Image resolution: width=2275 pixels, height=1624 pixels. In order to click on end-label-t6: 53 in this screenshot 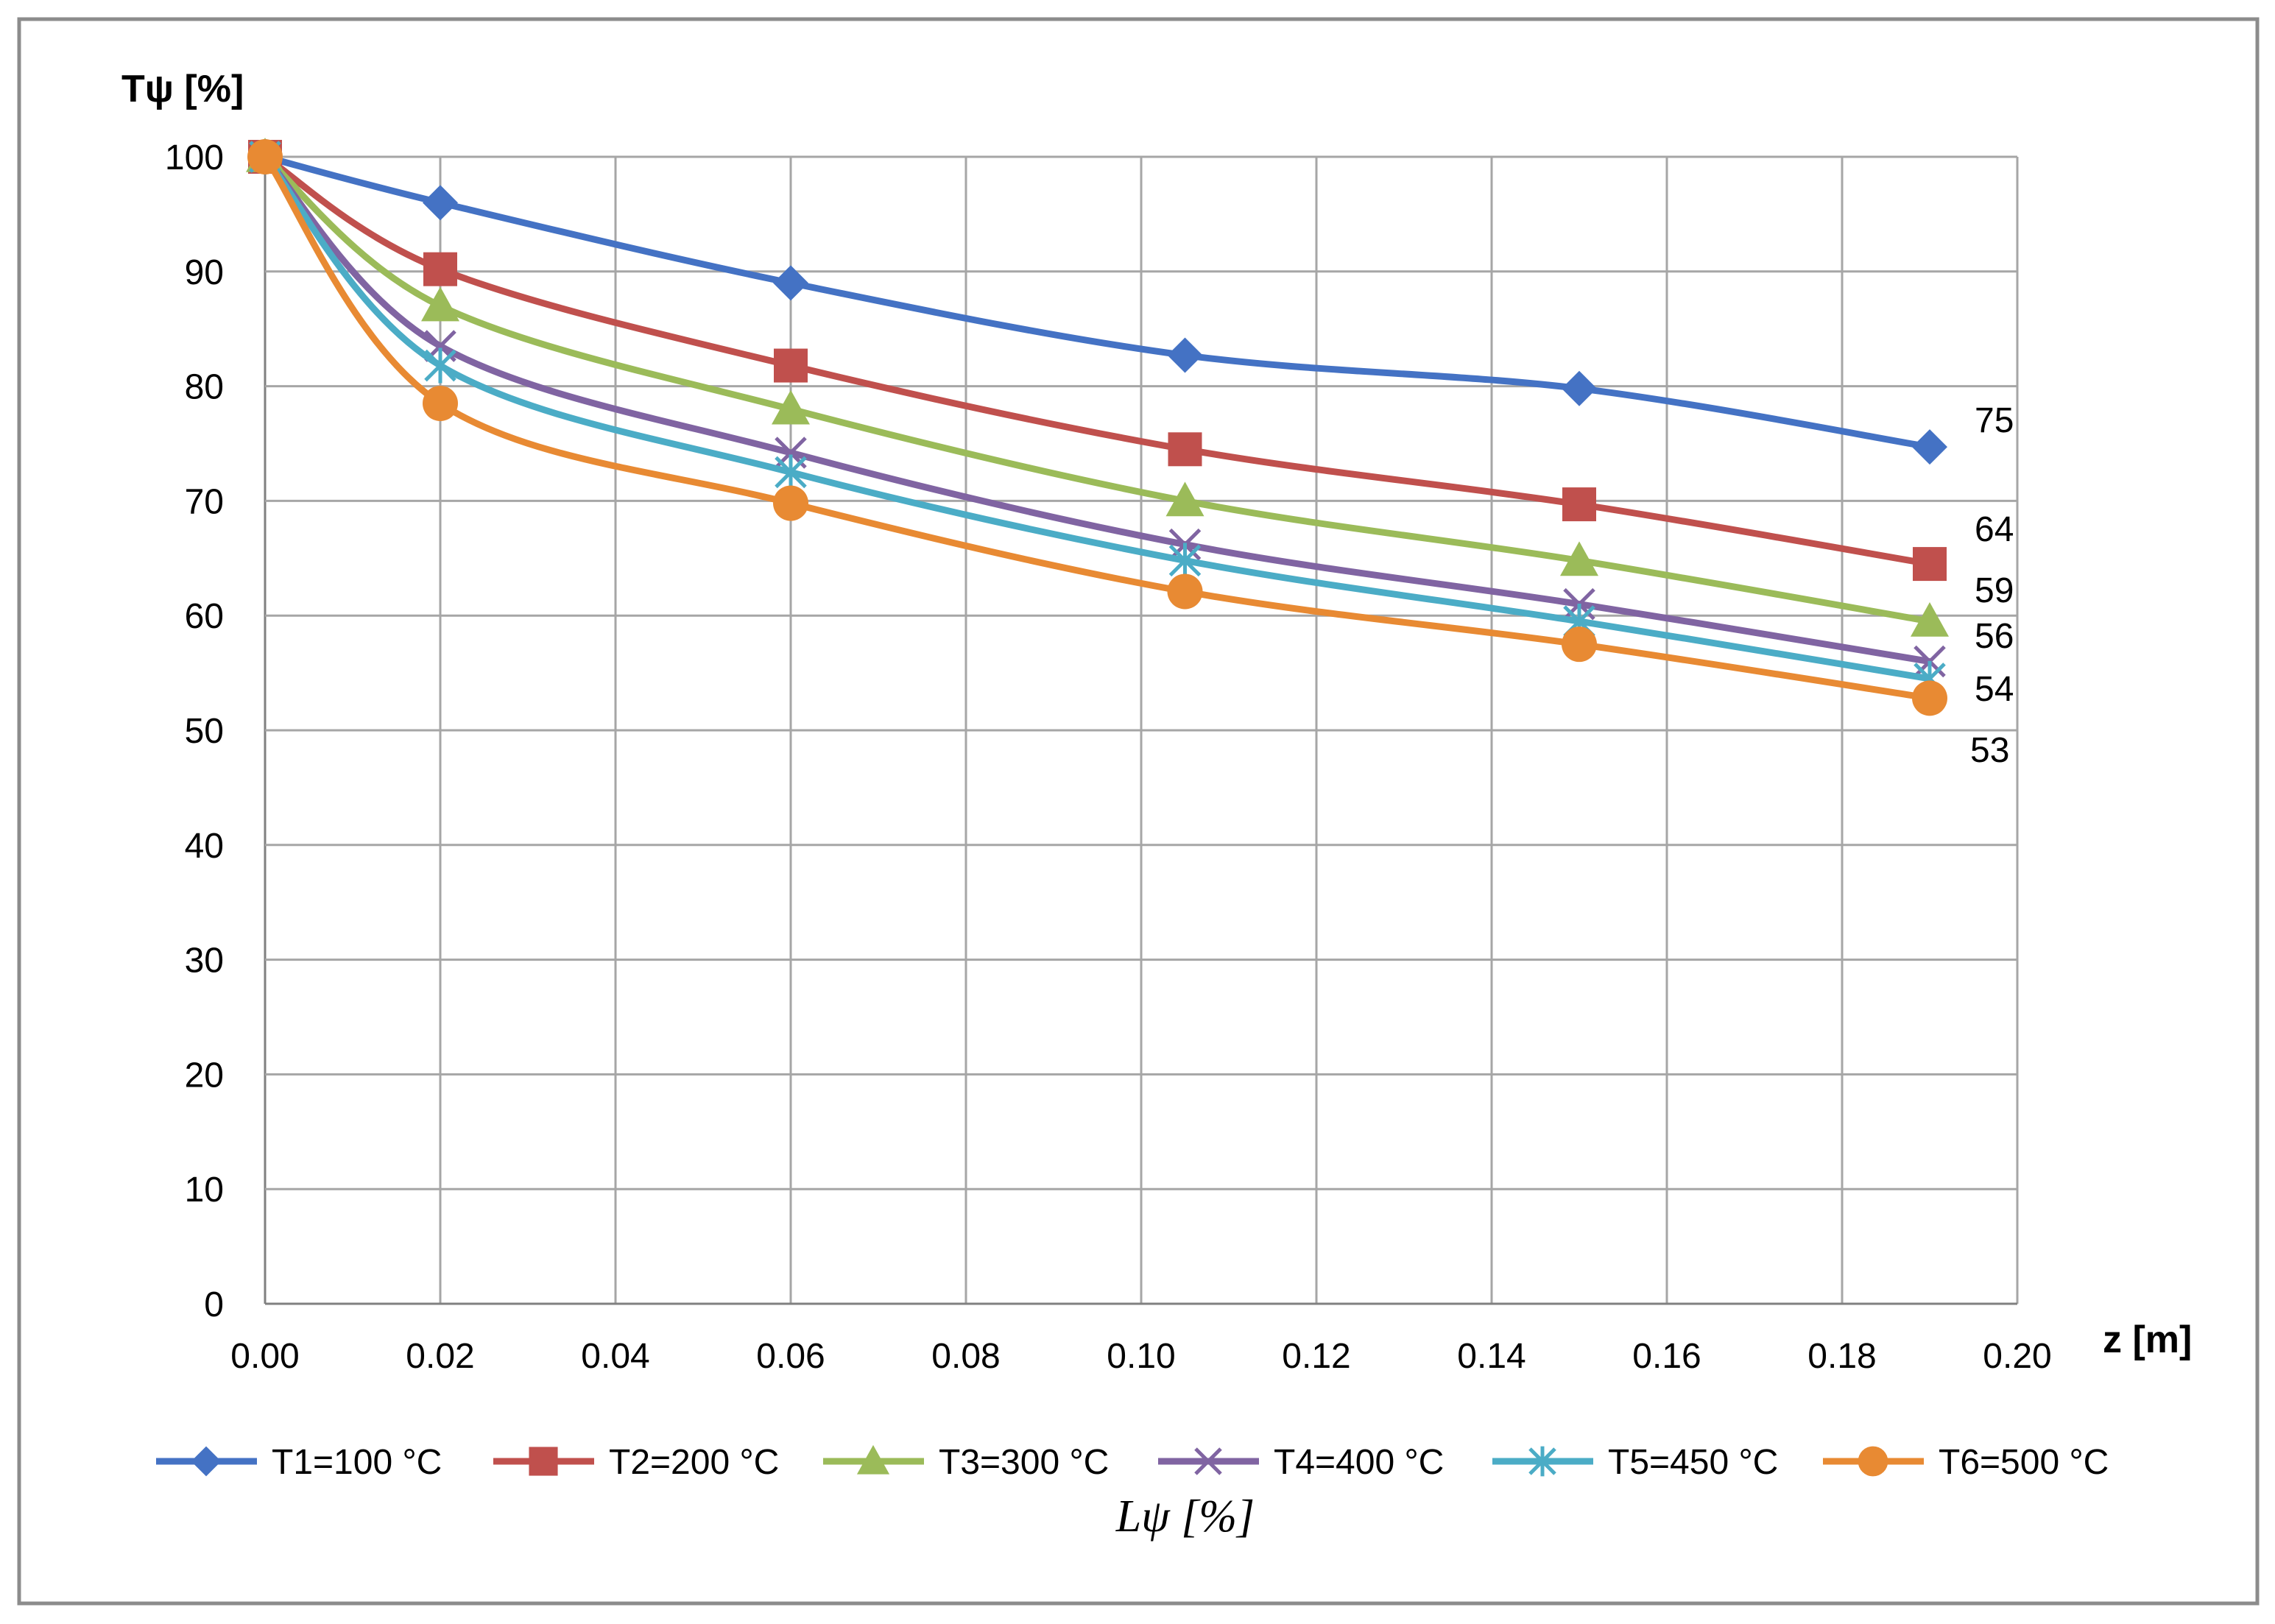, I will do `click(1989, 750)`.